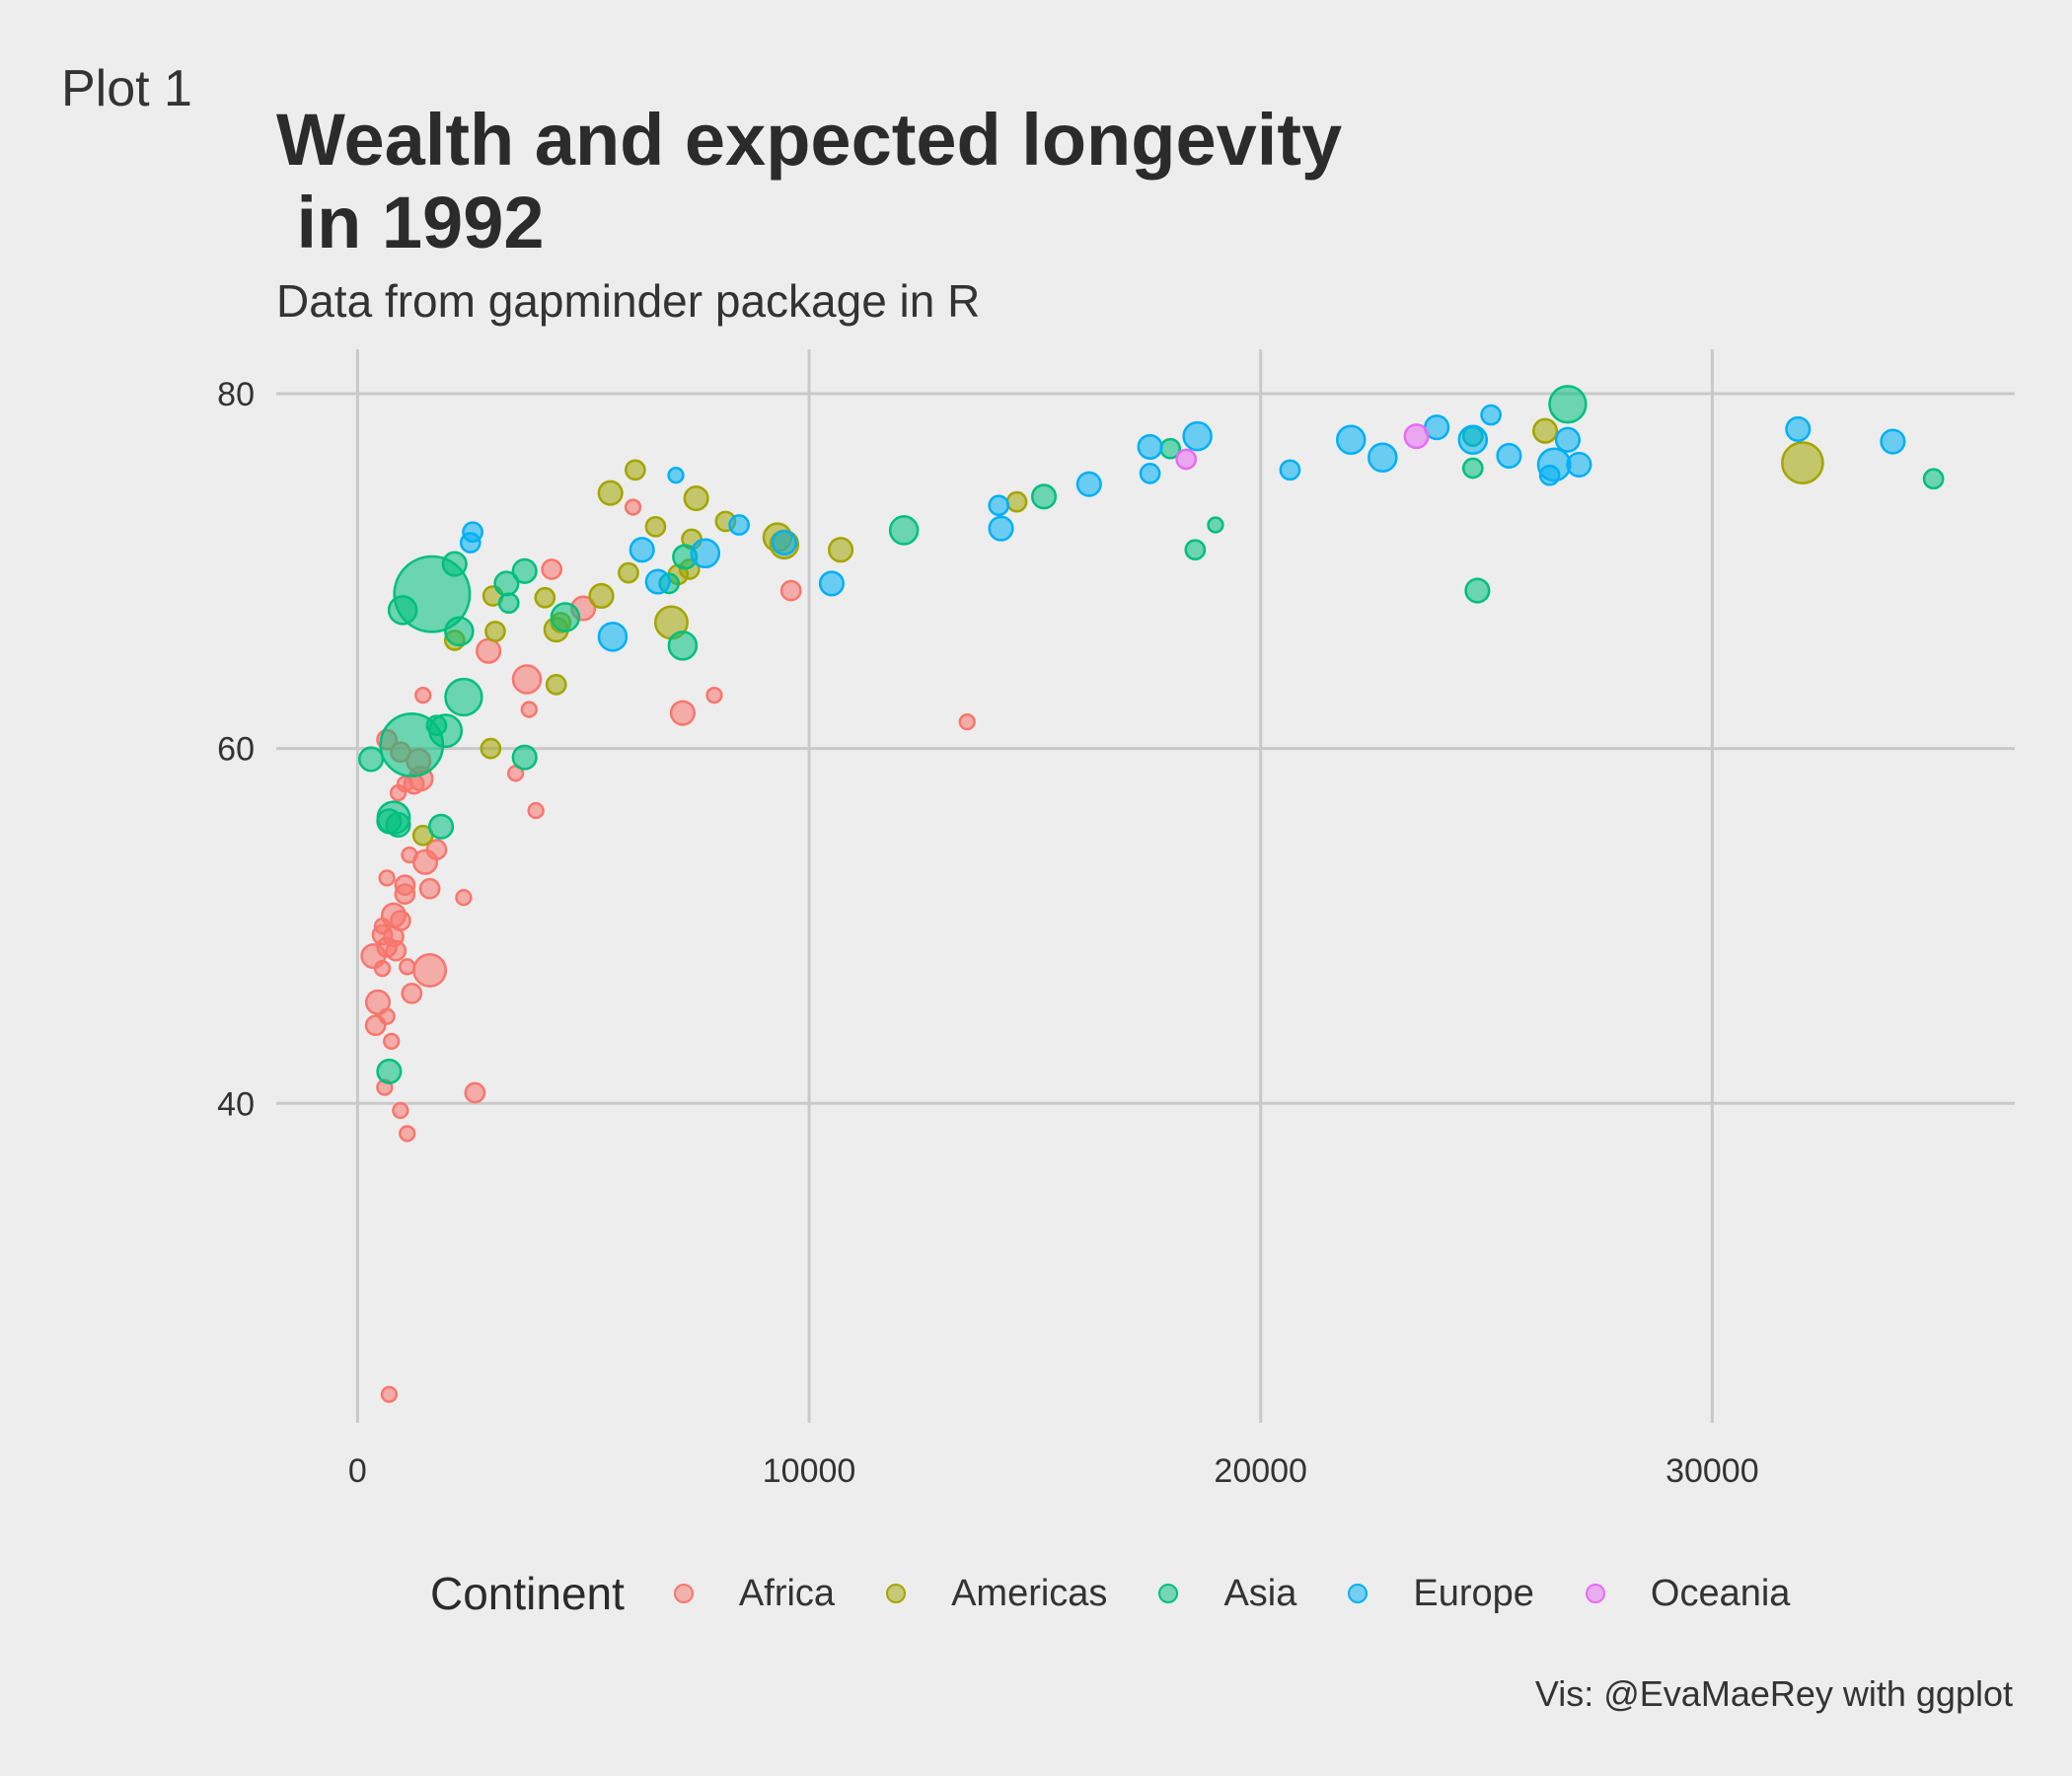  What do you see at coordinates (810, 1471) in the screenshot?
I see `x-tick-label: 10000` at bounding box center [810, 1471].